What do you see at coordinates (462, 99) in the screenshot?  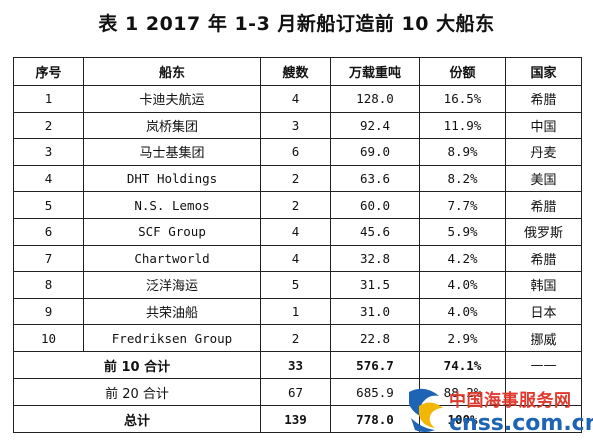 I see `cell-share: 16.5%` at bounding box center [462, 99].